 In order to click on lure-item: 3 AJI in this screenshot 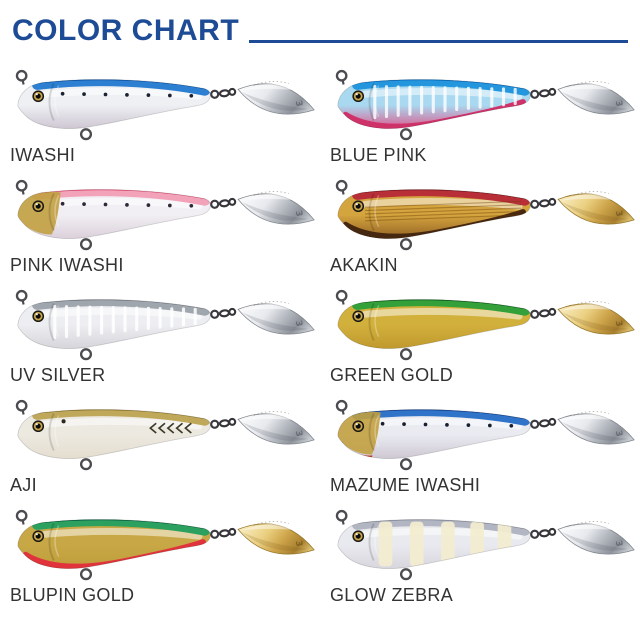, I will do `click(160, 445)`.